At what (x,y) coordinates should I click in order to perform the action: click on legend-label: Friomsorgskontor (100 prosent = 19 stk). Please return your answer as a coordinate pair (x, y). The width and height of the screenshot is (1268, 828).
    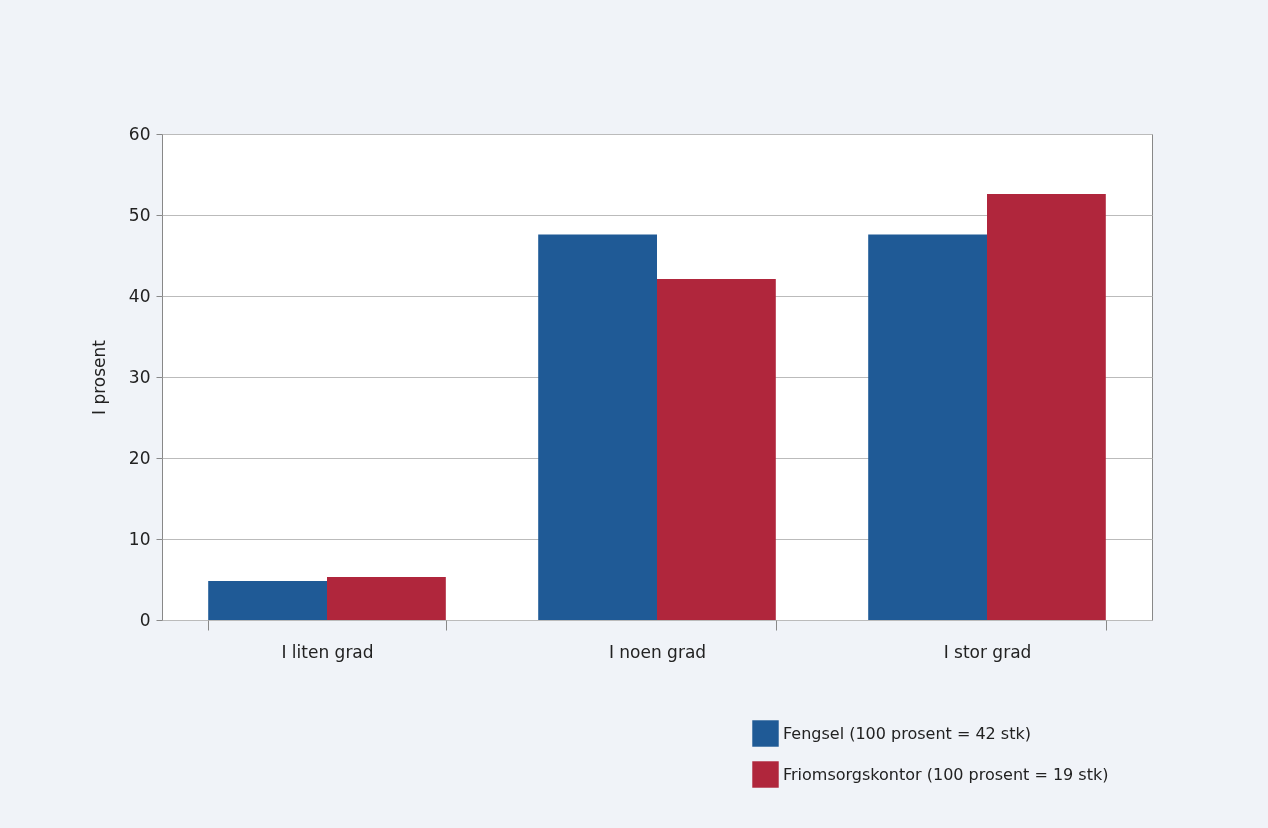
    Looking at the image, I should click on (946, 774).